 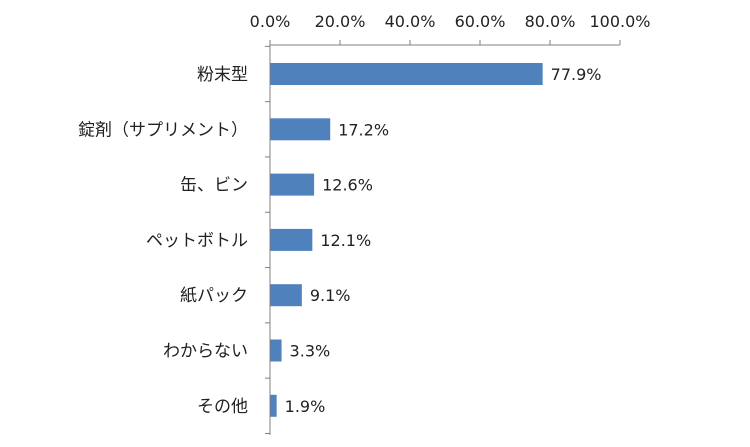 What do you see at coordinates (222, 75) in the screenshot?
I see `category-label: 粉末型` at bounding box center [222, 75].